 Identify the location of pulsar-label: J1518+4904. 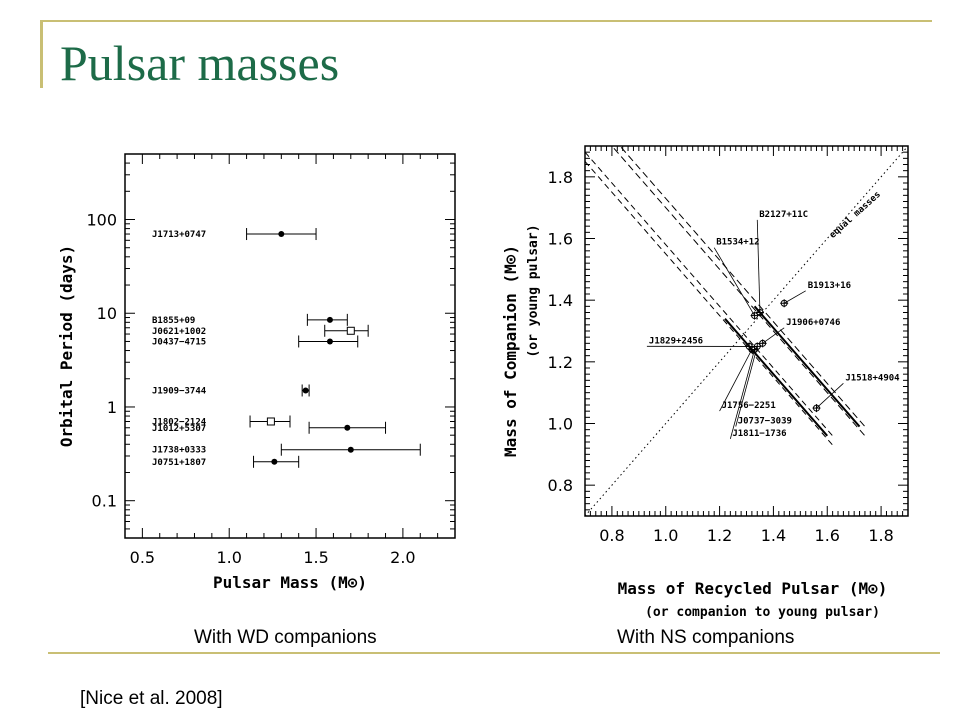
(872, 378).